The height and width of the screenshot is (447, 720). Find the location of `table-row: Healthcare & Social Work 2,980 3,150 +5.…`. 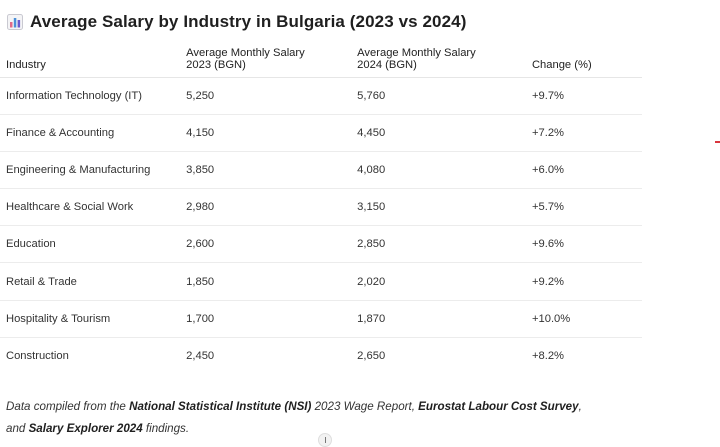

table-row: Healthcare & Social Work 2,980 3,150 +5.… is located at coordinates (321, 207).